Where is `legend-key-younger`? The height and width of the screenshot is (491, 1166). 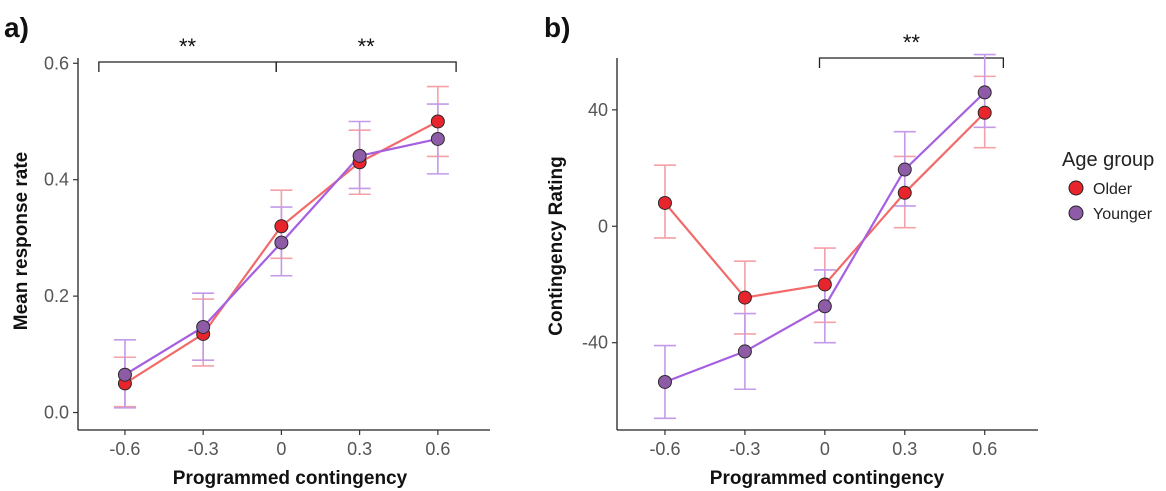
legend-key-younger is located at coordinates (1076, 213).